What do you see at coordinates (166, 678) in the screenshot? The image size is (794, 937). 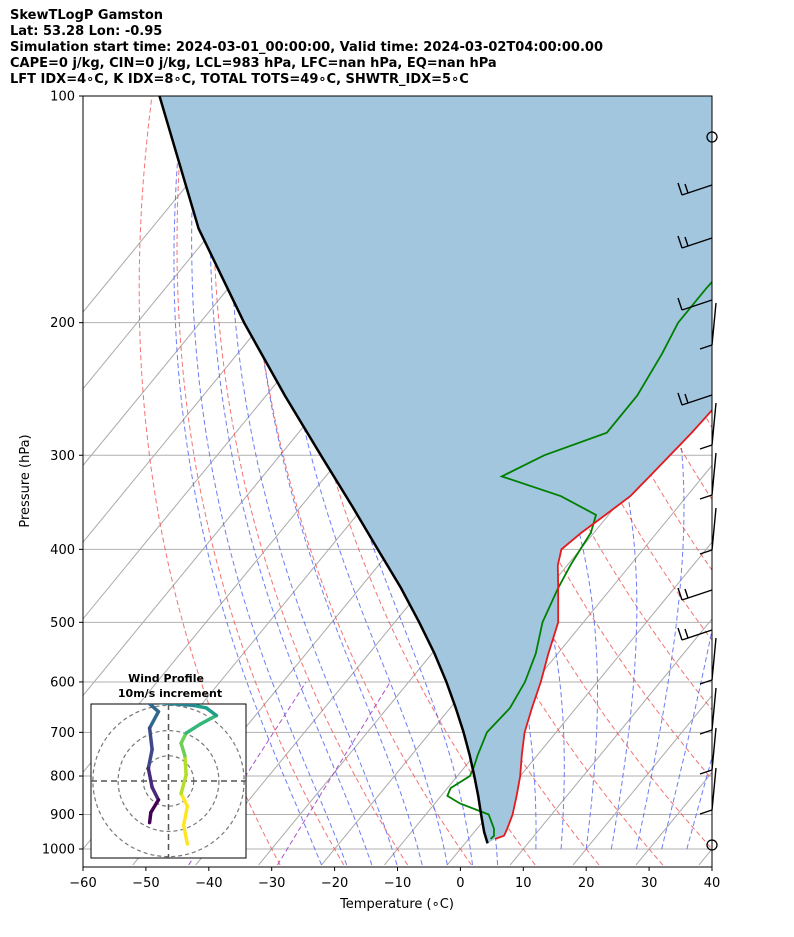 I see `inset-title: Wind Profile` at bounding box center [166, 678].